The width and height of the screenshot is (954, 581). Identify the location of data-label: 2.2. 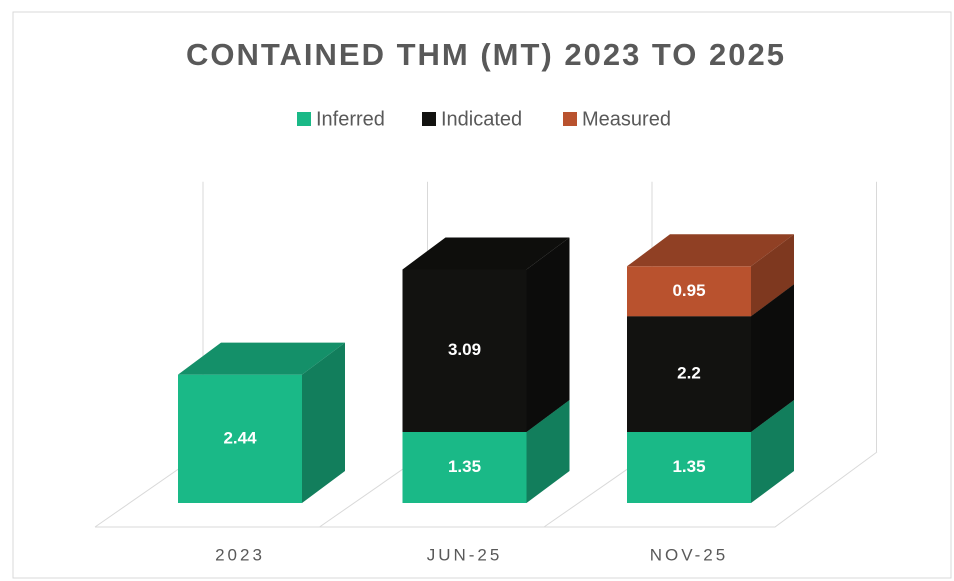
(689, 373).